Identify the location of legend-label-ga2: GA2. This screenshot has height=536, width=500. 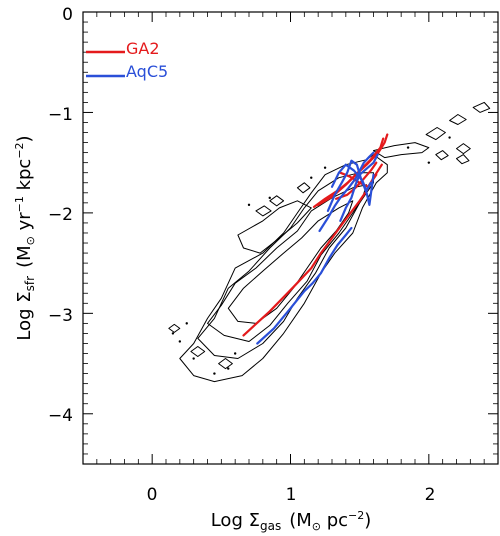
(143, 48).